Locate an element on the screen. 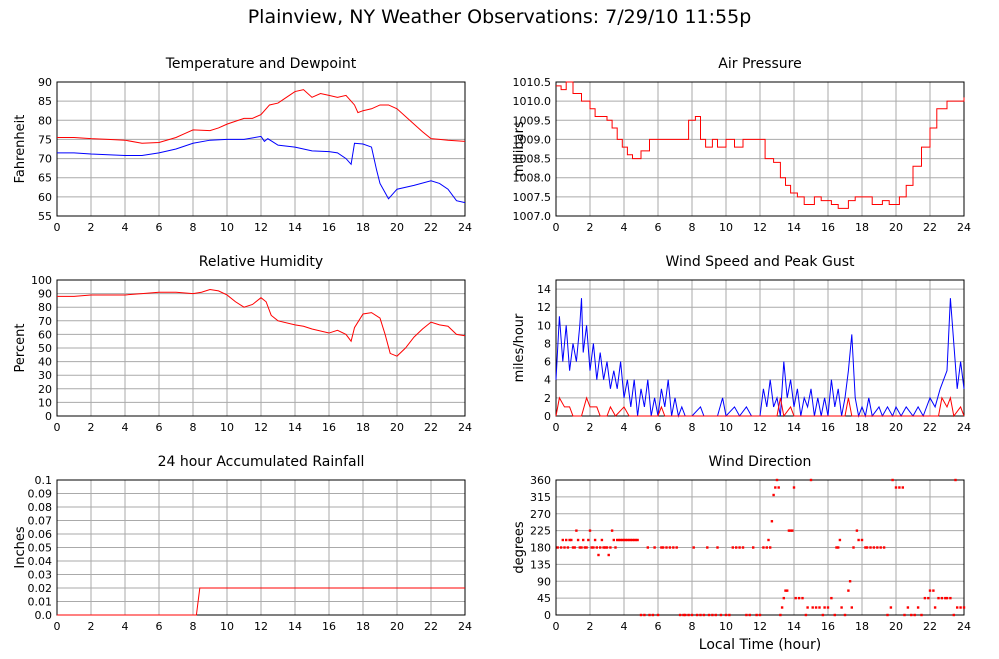  y-tick-label: 14 is located at coordinates (544, 289).